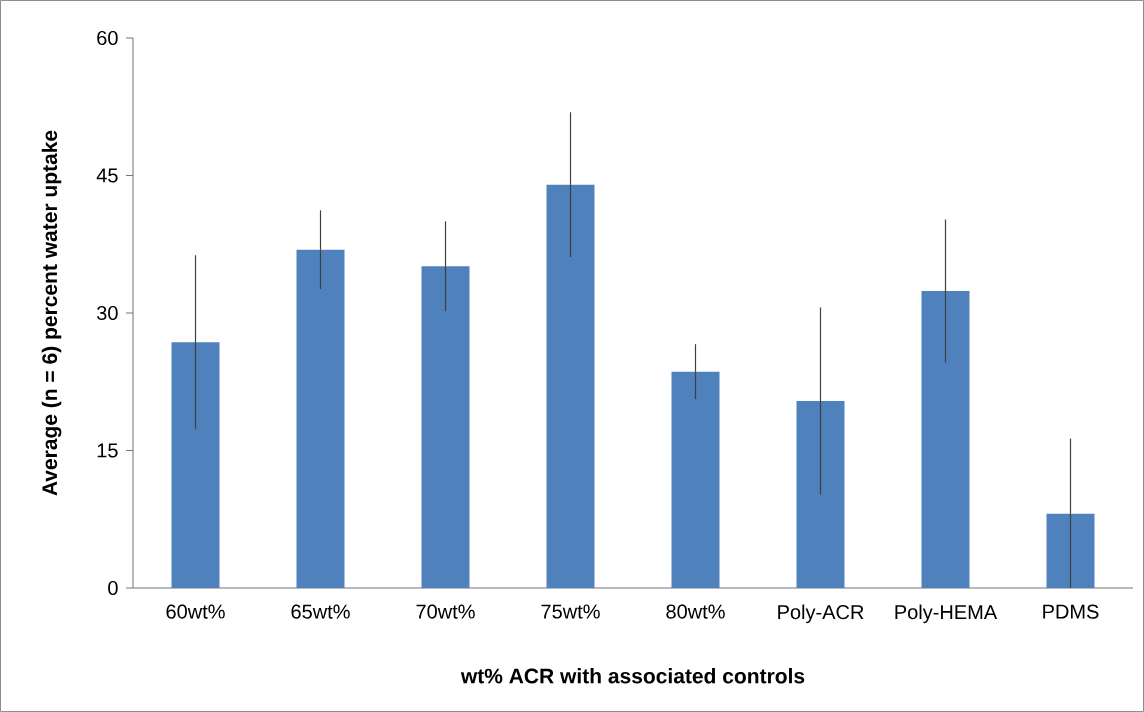  Describe the element at coordinates (320, 611) in the screenshot. I see `x-tick-label: 65wt%` at that location.